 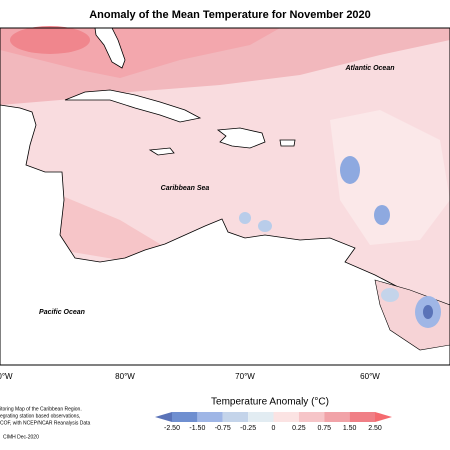 I want to click on colorbar-tick-label: 1.50, so click(x=350, y=428).